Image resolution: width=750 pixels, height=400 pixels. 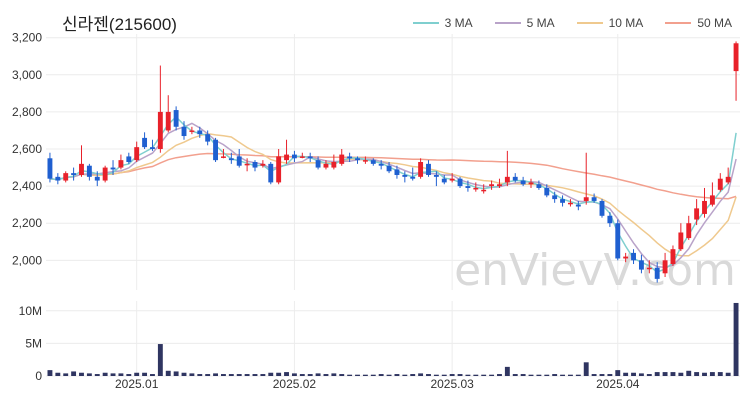 I want to click on price-tick-label: 2,600, so click(x=27, y=149).